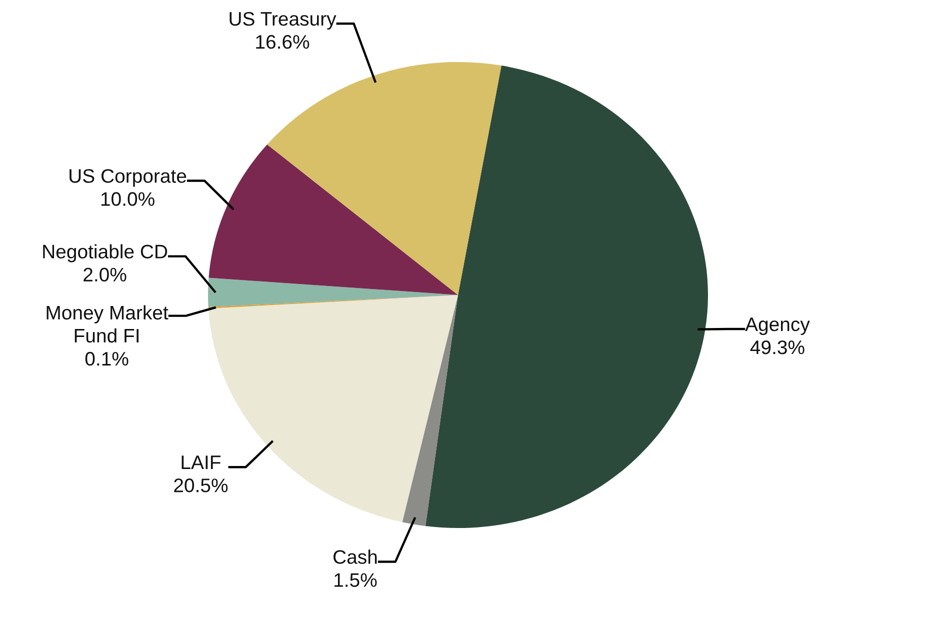  Describe the element at coordinates (201, 485) in the screenshot. I see `data-label: 20.5%` at that location.